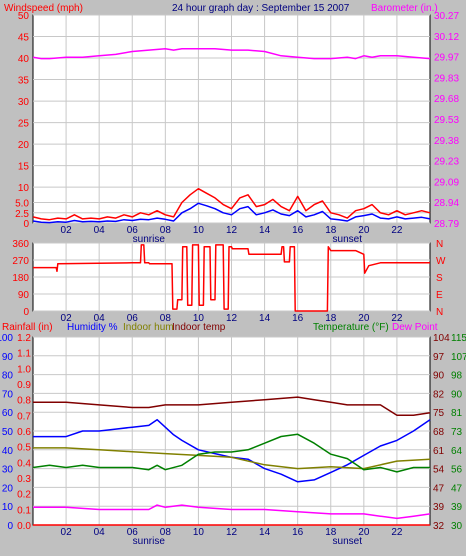  I want to click on y-tick-label-windspeed: 0, so click(26, 224).